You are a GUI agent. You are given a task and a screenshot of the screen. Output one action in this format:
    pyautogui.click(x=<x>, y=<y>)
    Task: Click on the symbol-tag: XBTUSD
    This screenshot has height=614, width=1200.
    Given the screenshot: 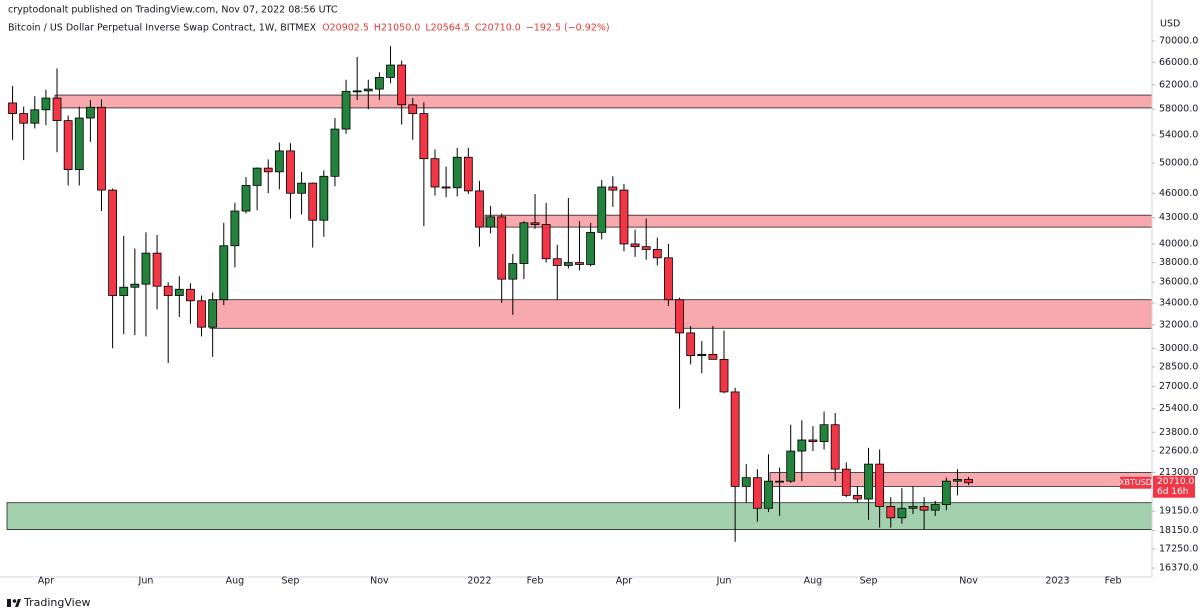 What is the action you would take?
    pyautogui.click(x=1135, y=482)
    